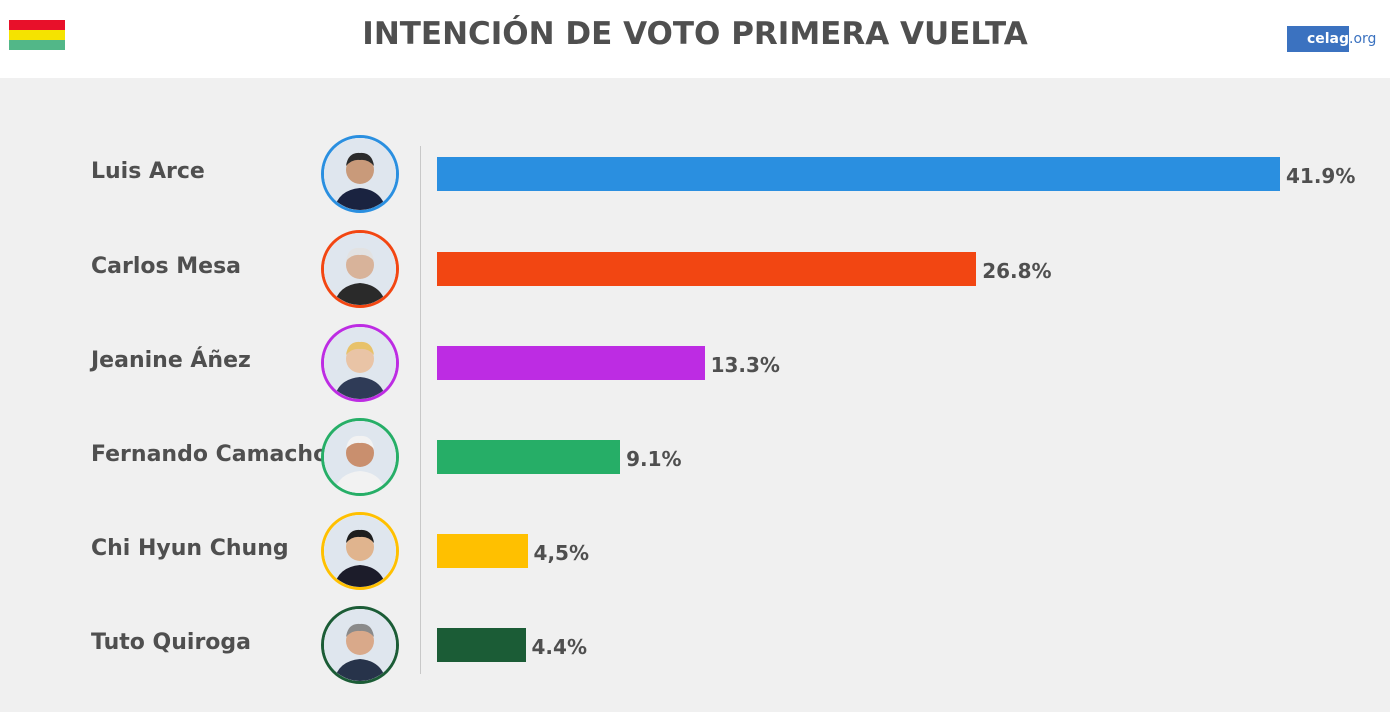 The height and width of the screenshot is (712, 1400). Describe the element at coordinates (166, 266) in the screenshot. I see `candidate-name: Carlos Mesa` at that location.